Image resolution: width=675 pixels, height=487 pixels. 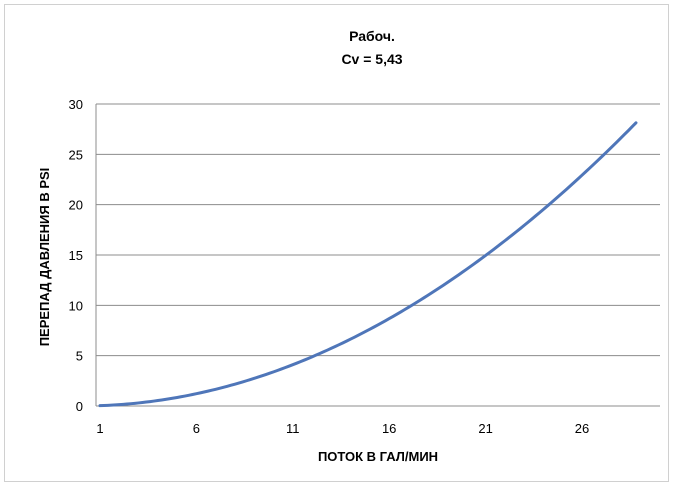 I want to click on y-tick-label: 30, so click(x=76, y=104).